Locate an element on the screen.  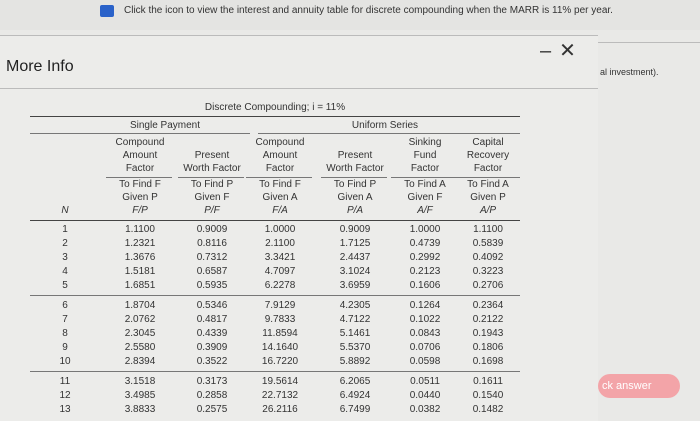
cell: 0.0598 is located at coordinates (425, 361).